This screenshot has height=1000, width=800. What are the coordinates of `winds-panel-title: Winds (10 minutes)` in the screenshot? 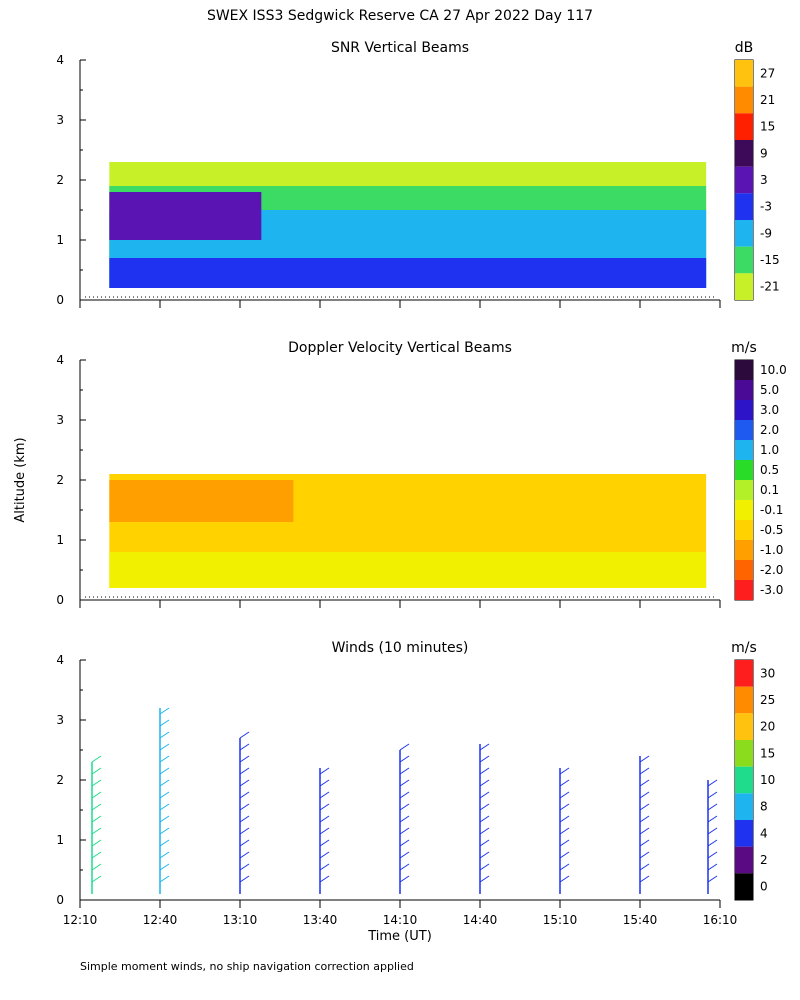 It's located at (400, 648).